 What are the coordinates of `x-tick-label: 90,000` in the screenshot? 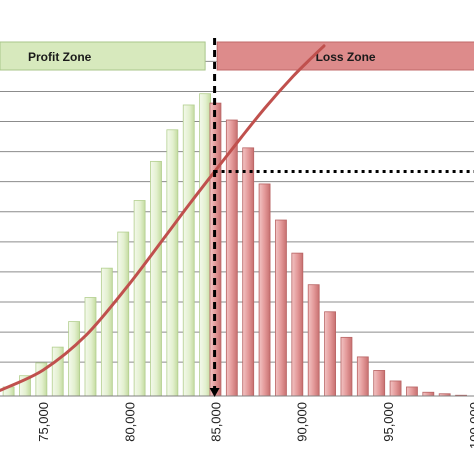 It's located at (302, 422).